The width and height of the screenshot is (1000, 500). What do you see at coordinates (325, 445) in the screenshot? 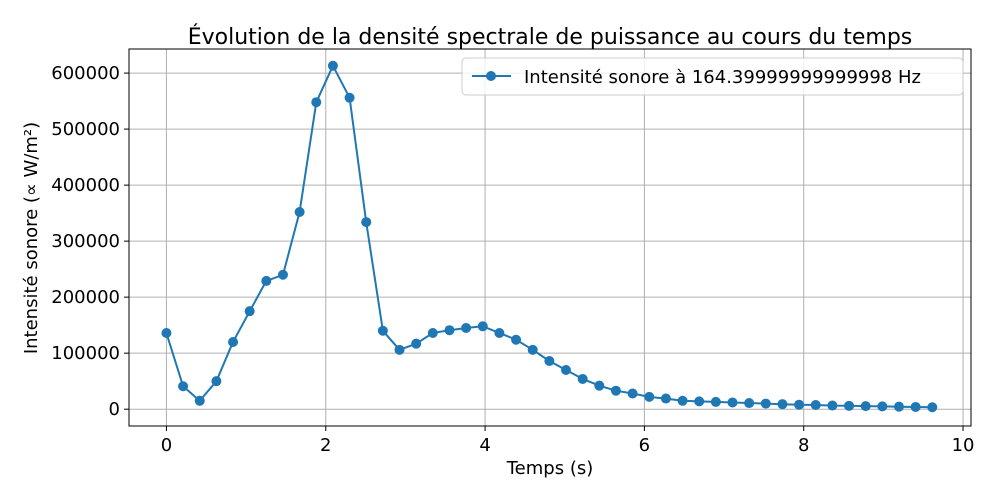
I see `x-tick-label: 2` at bounding box center [325, 445].